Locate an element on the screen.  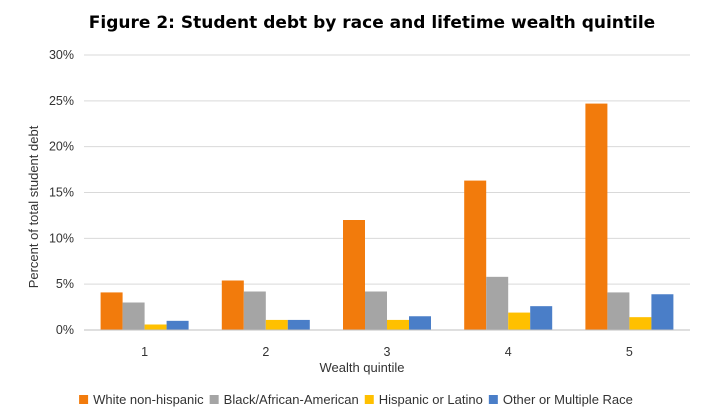
legend-item: Hispanic or Latino is located at coordinates (423, 399).